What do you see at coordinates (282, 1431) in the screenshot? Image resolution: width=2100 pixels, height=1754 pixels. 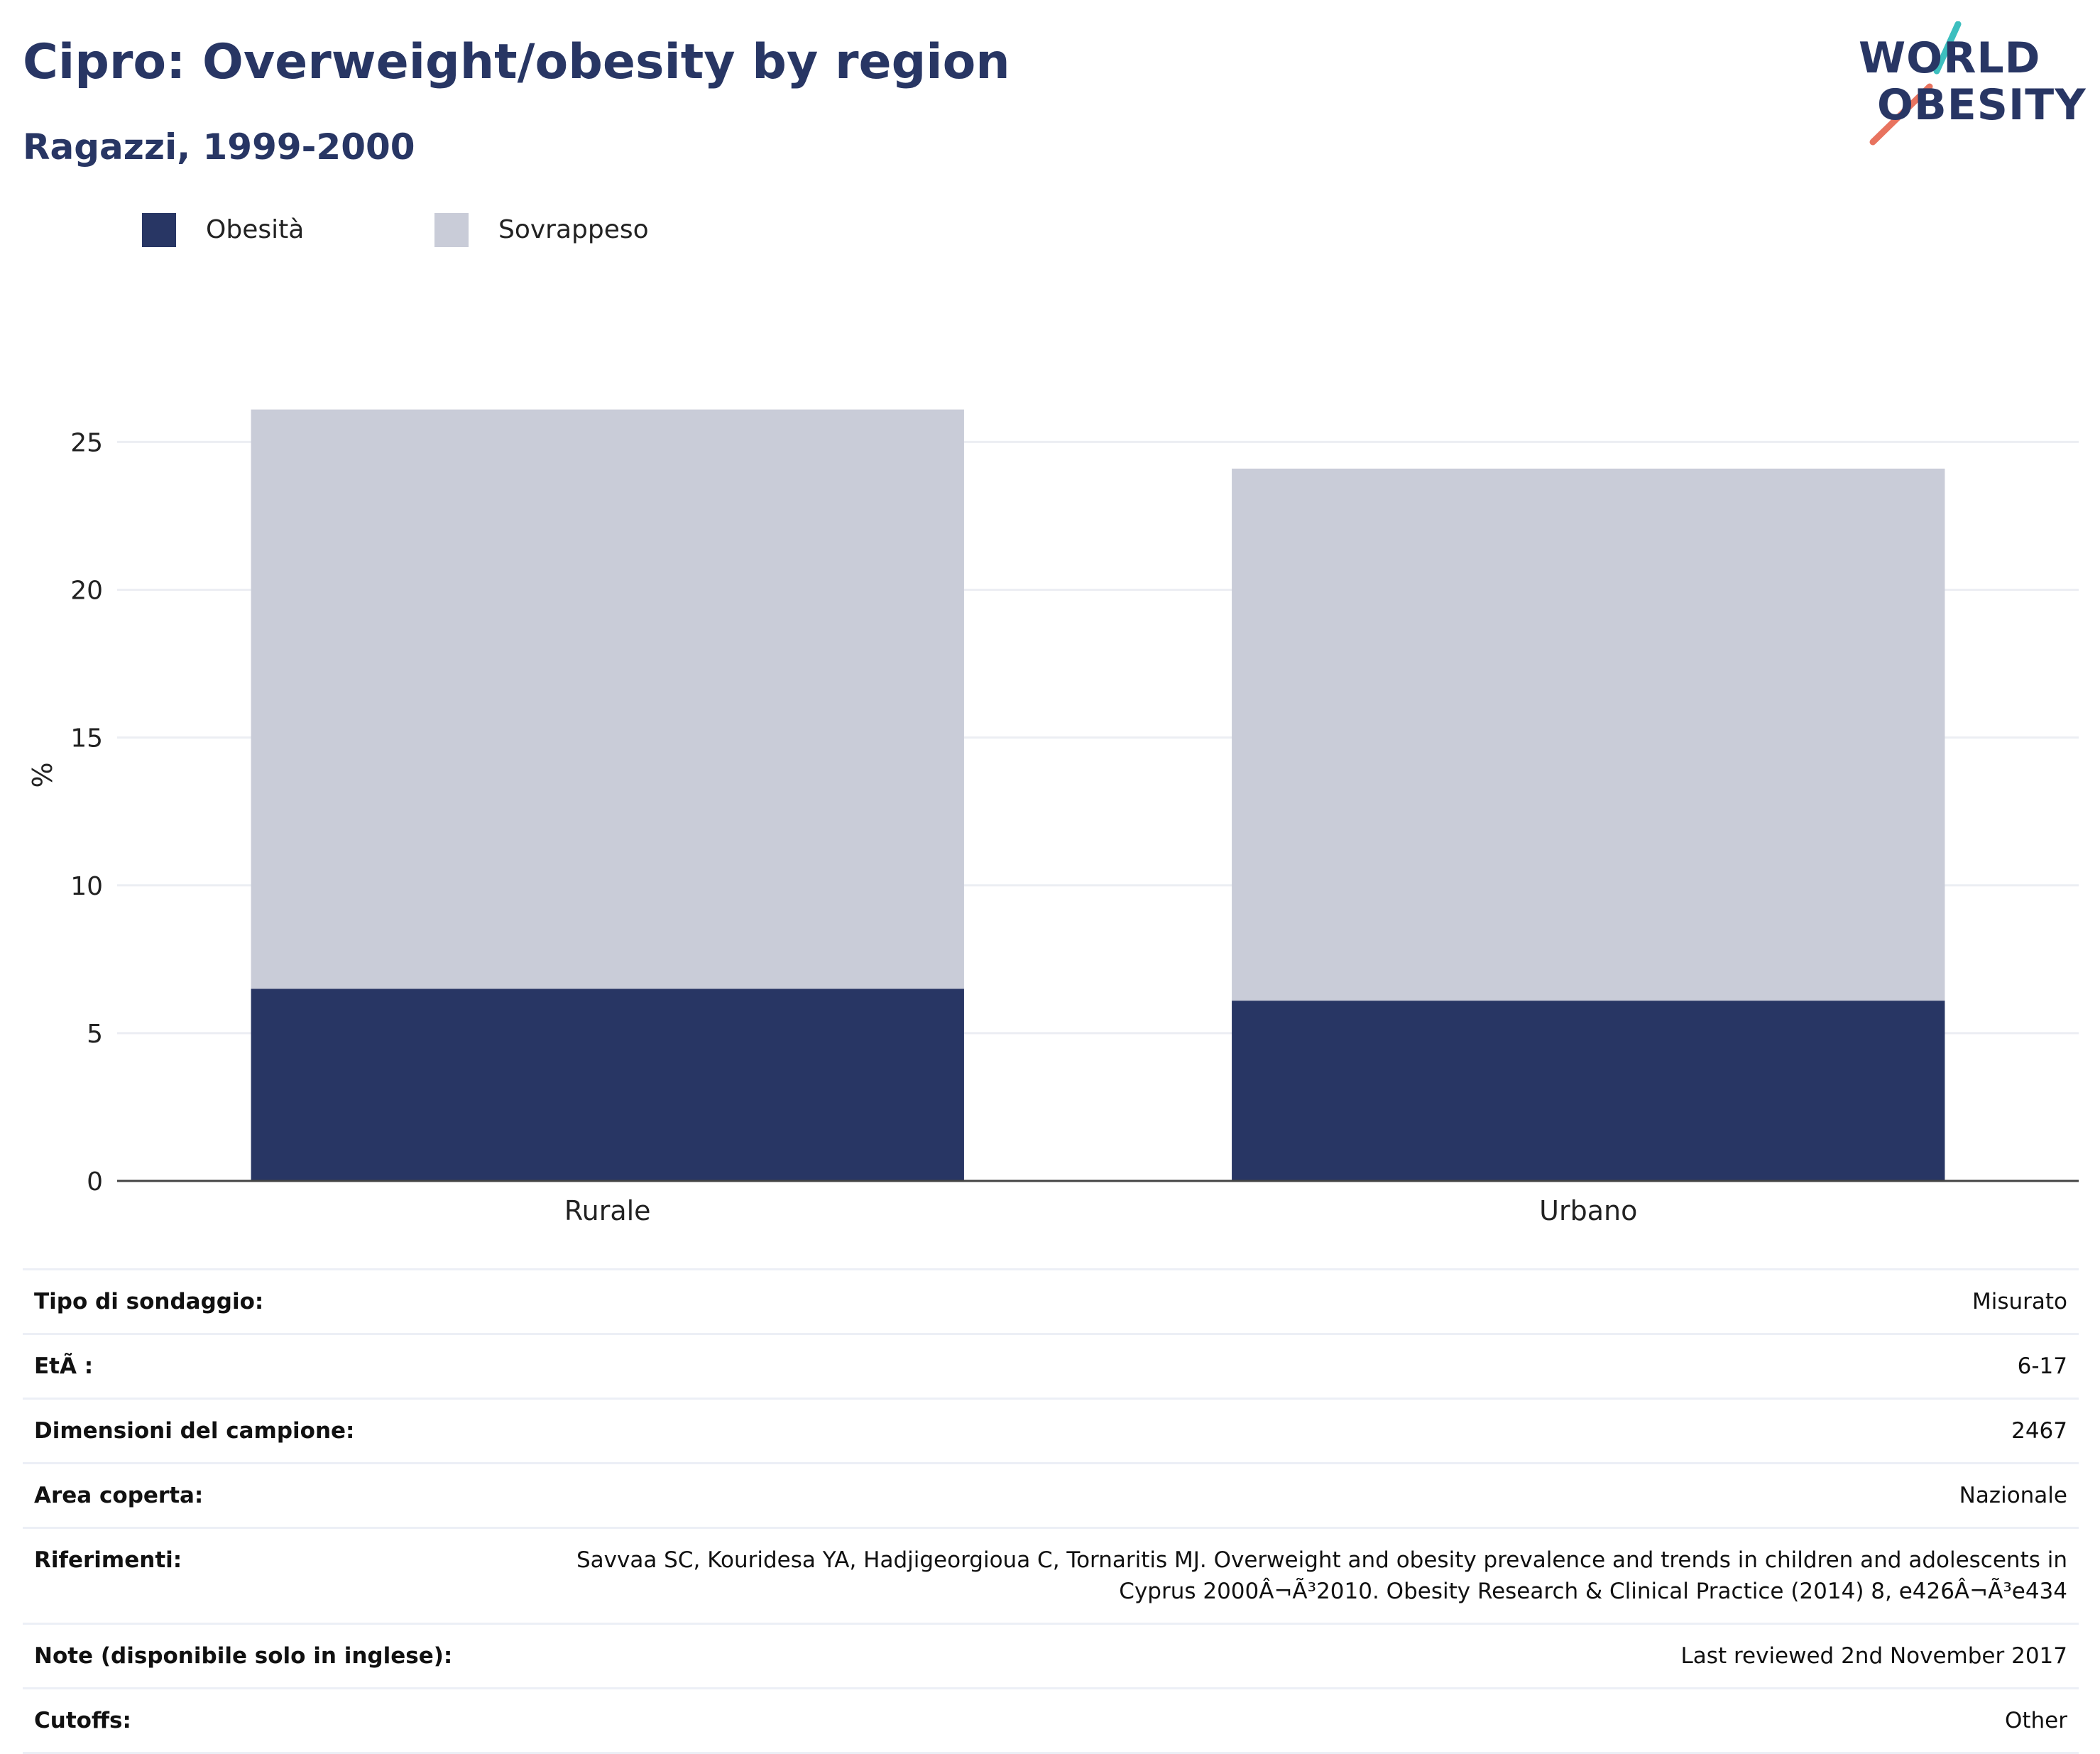 I see `info-label: Dimensioni del campione:` at bounding box center [282, 1431].